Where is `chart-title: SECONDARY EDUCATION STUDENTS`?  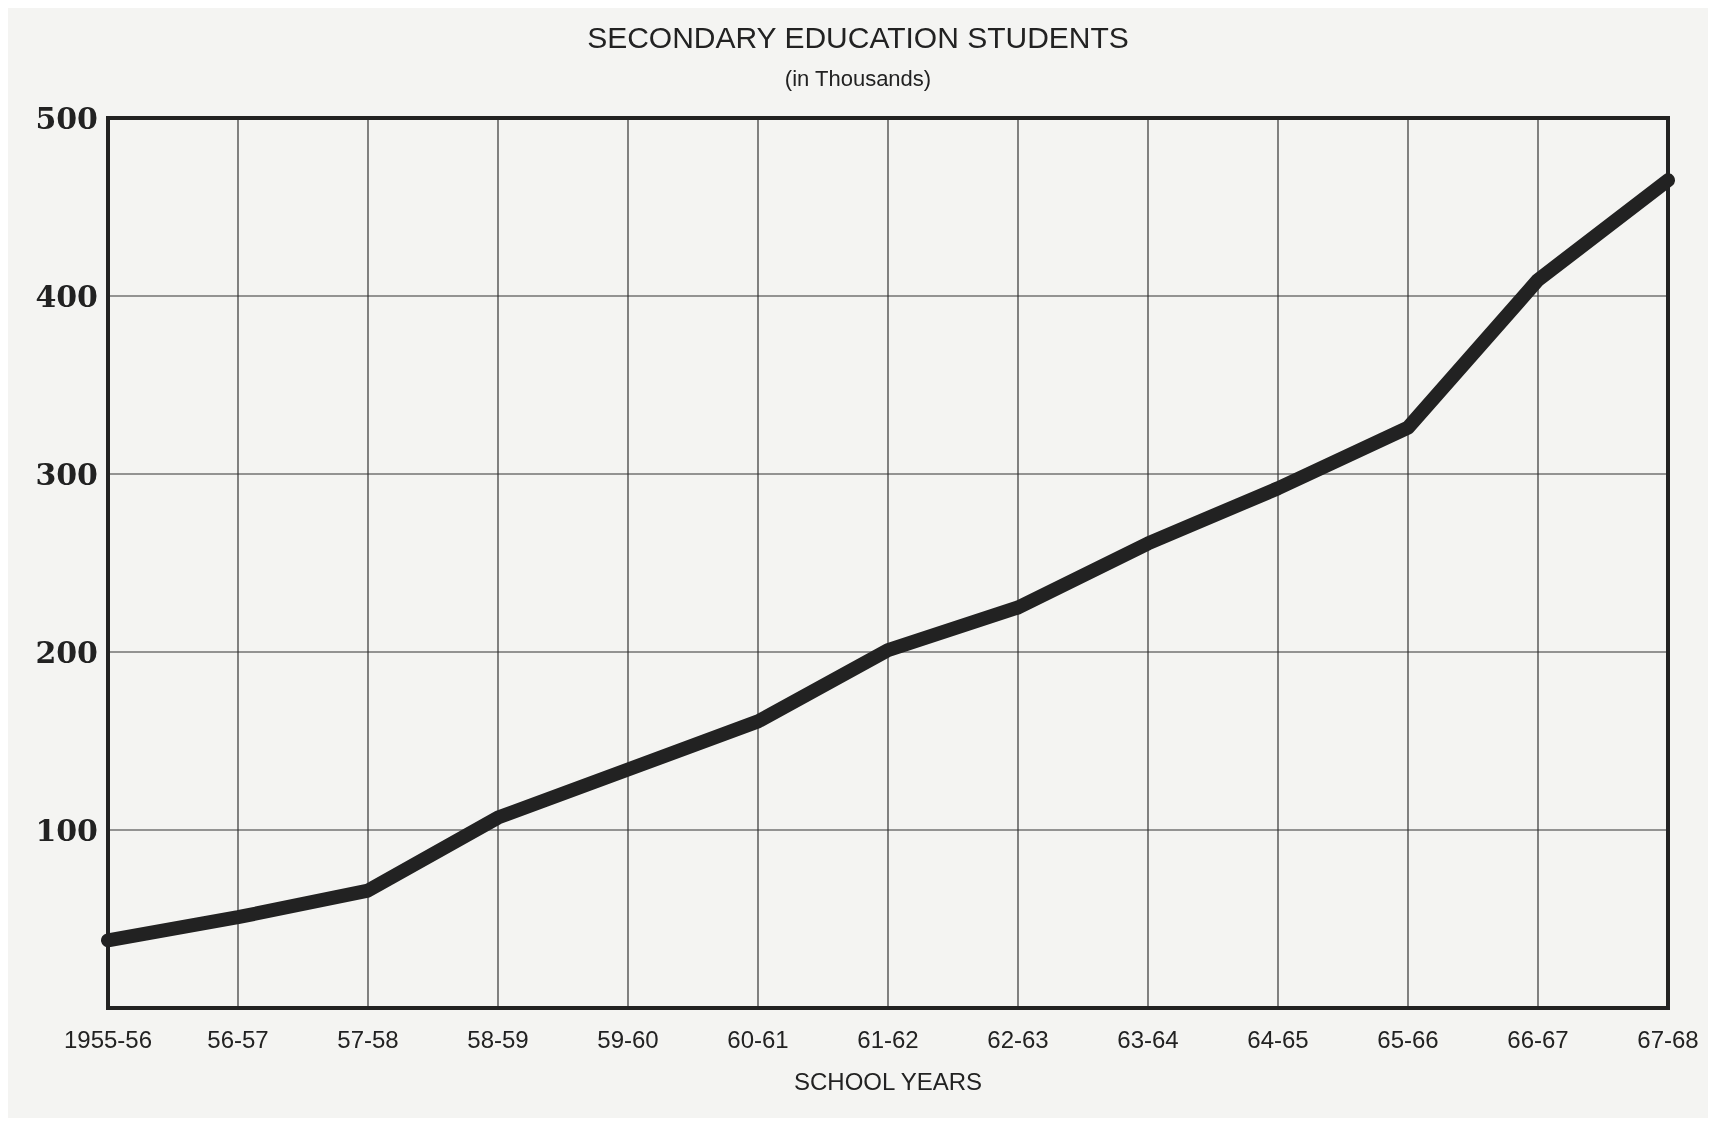
chart-title: SECONDARY EDUCATION STUDENTS is located at coordinates (858, 37).